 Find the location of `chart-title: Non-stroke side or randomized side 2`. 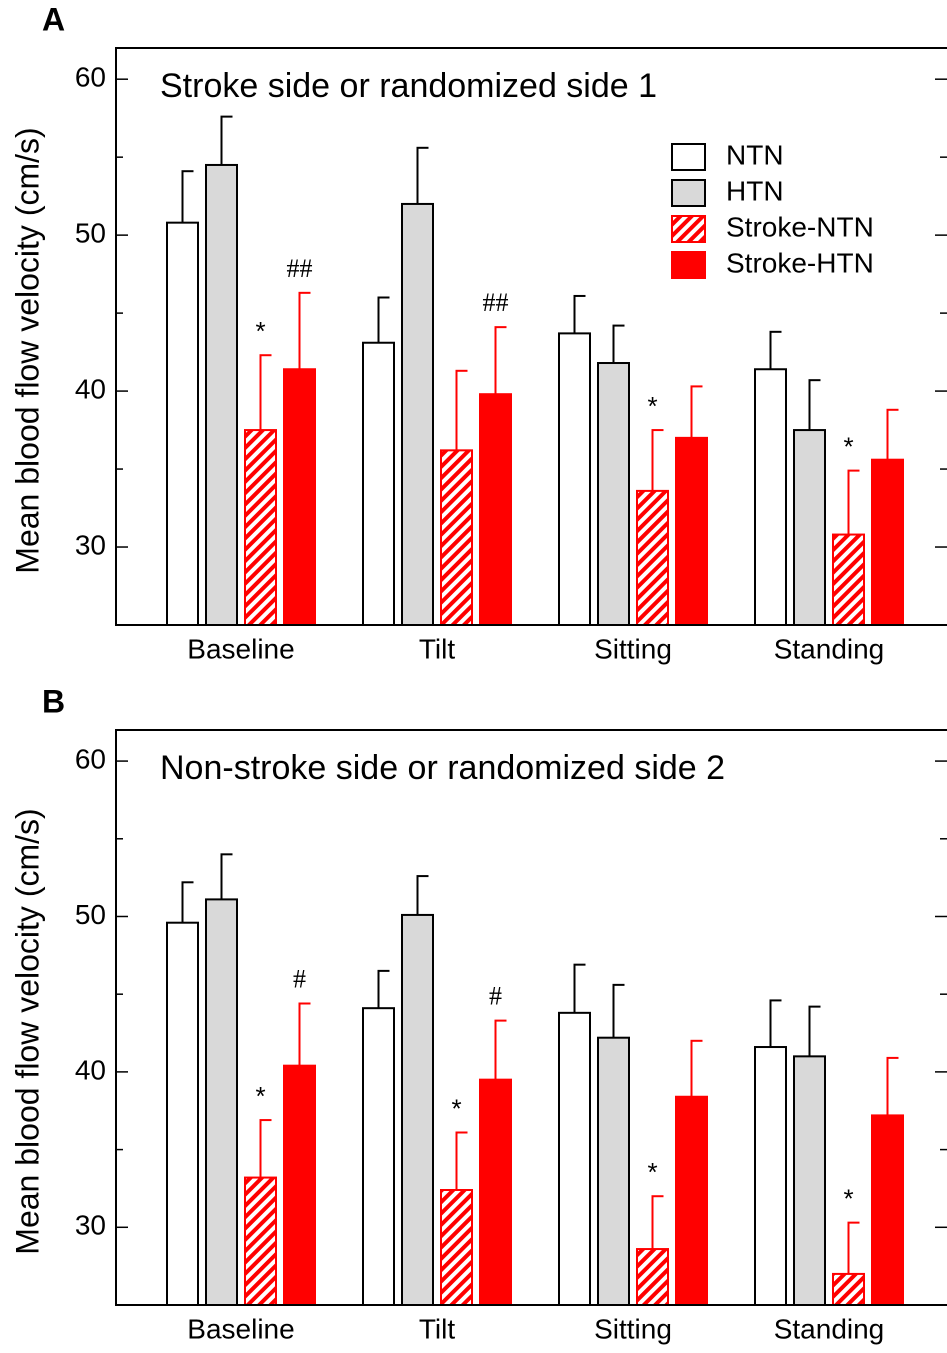

chart-title: Non-stroke side or randomized side 2 is located at coordinates (442, 768).